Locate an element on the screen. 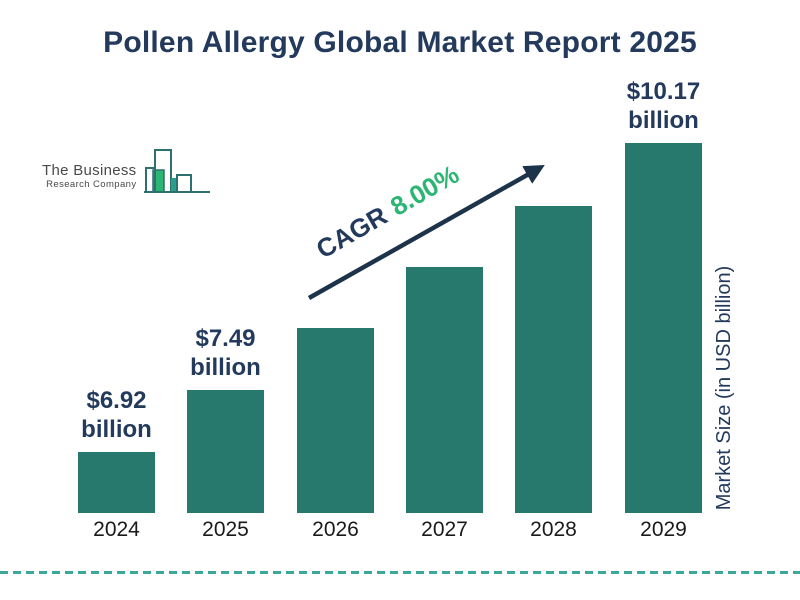 The width and height of the screenshot is (800, 600). x-axis-tick-label: 2026 is located at coordinates (335, 529).